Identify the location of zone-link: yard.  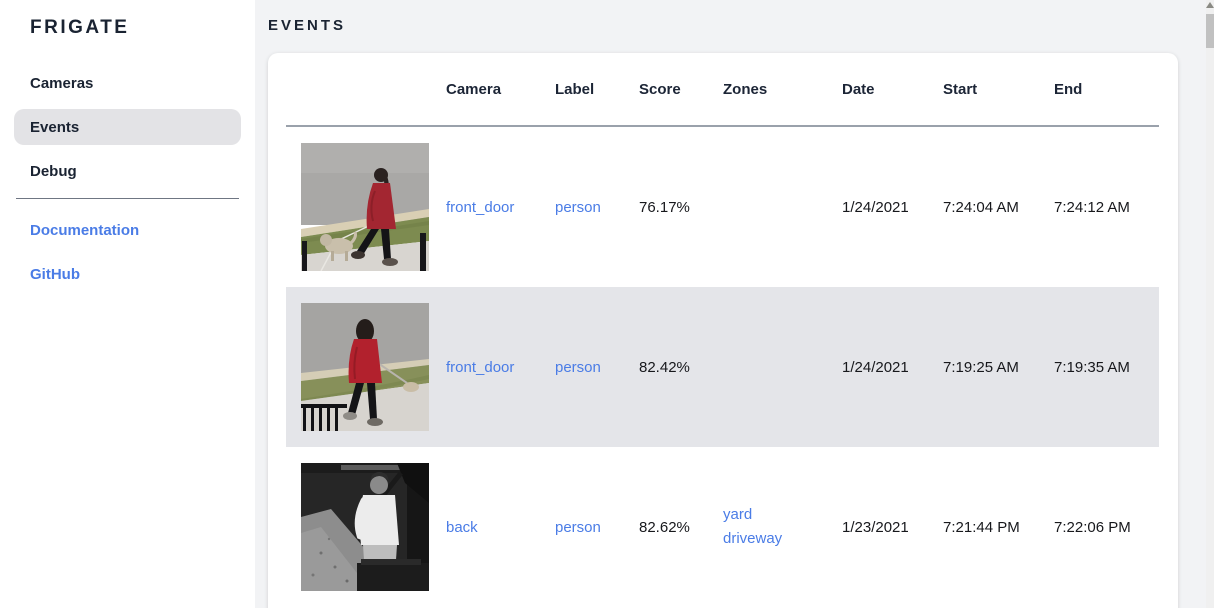
(738, 514).